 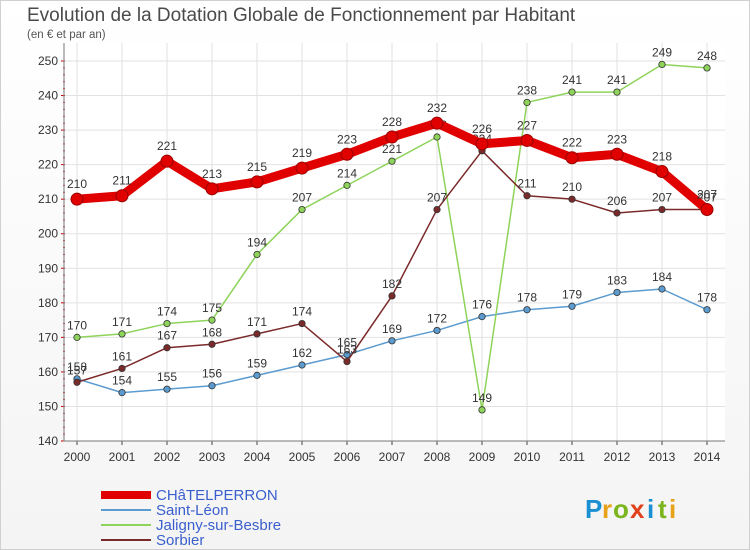 What do you see at coordinates (77, 325) in the screenshot?
I see `data-label: 170` at bounding box center [77, 325].